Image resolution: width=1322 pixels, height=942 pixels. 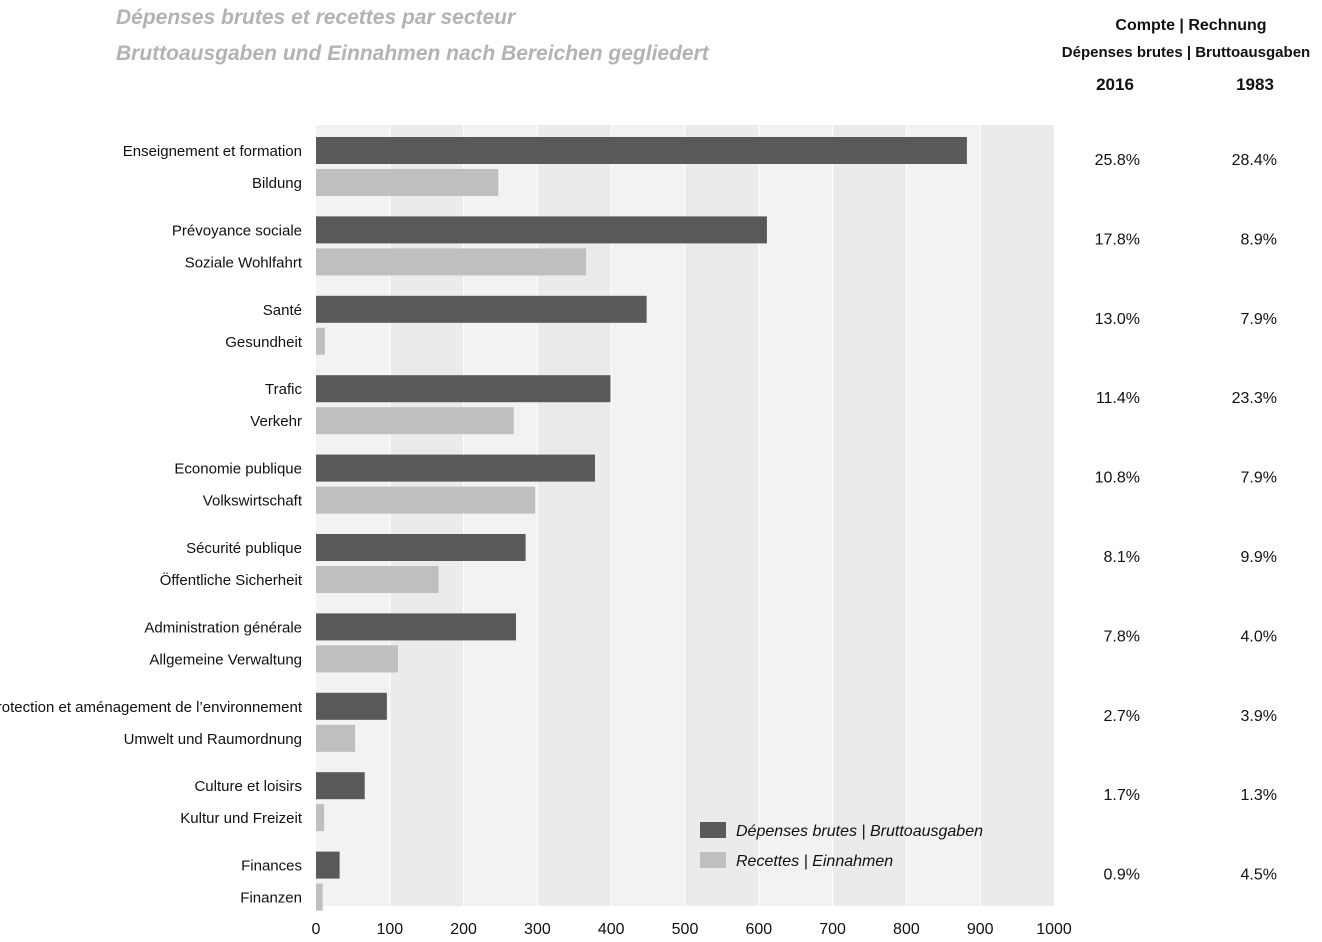 What do you see at coordinates (253, 501) in the screenshot?
I see `category-label-de: Volkswirtschaft` at bounding box center [253, 501].